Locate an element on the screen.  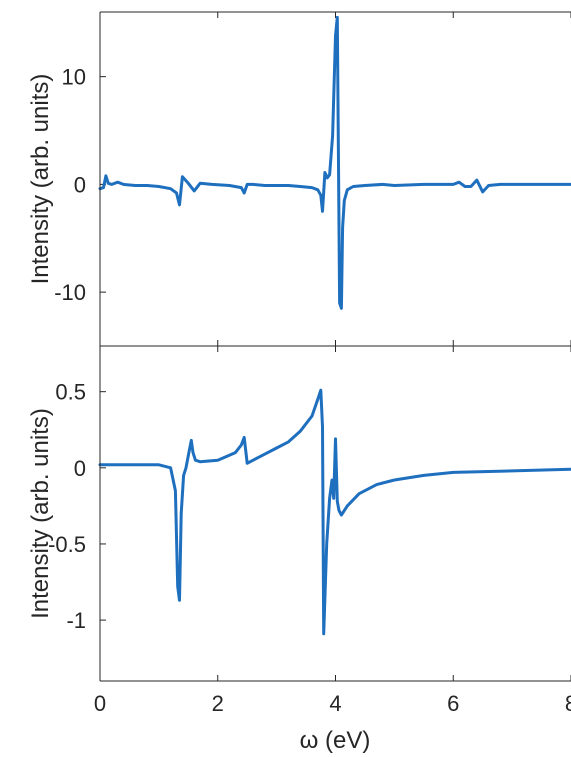
y-tick-label: 0.5 is located at coordinates (70, 392).